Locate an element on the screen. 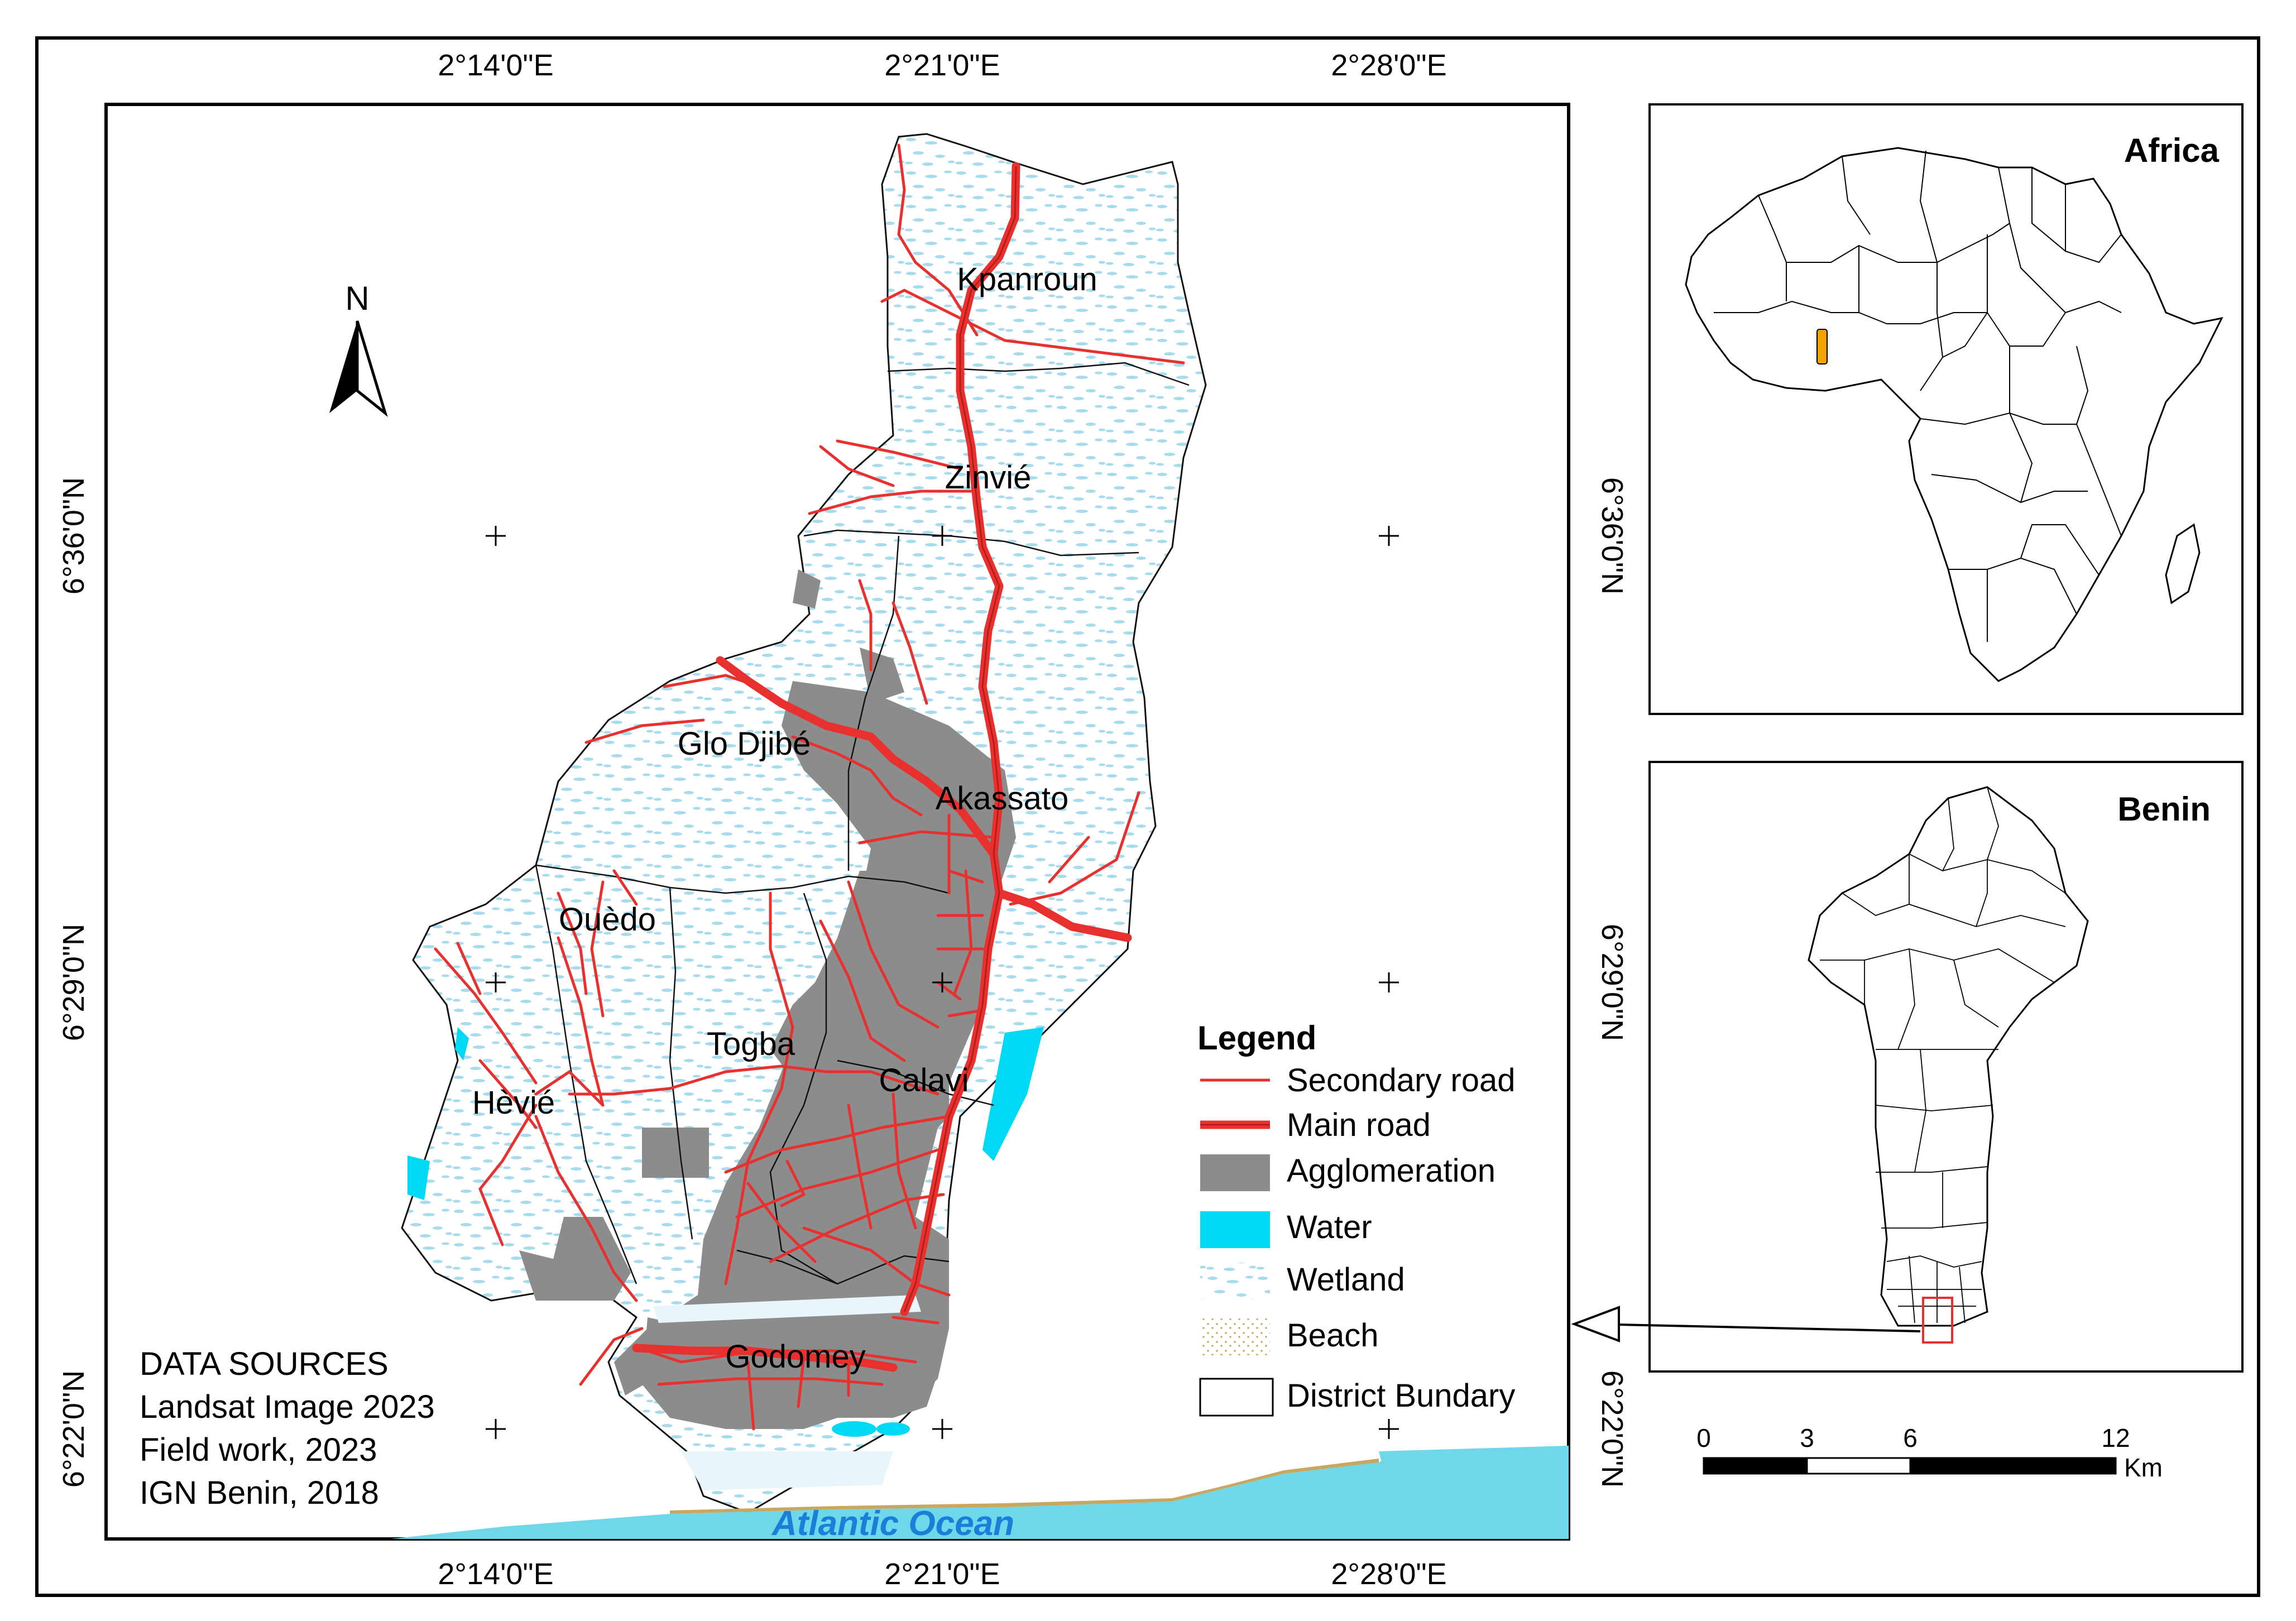 The width and height of the screenshot is (2296, 1621). inset-africa: Africa is located at coordinates (1946, 409).